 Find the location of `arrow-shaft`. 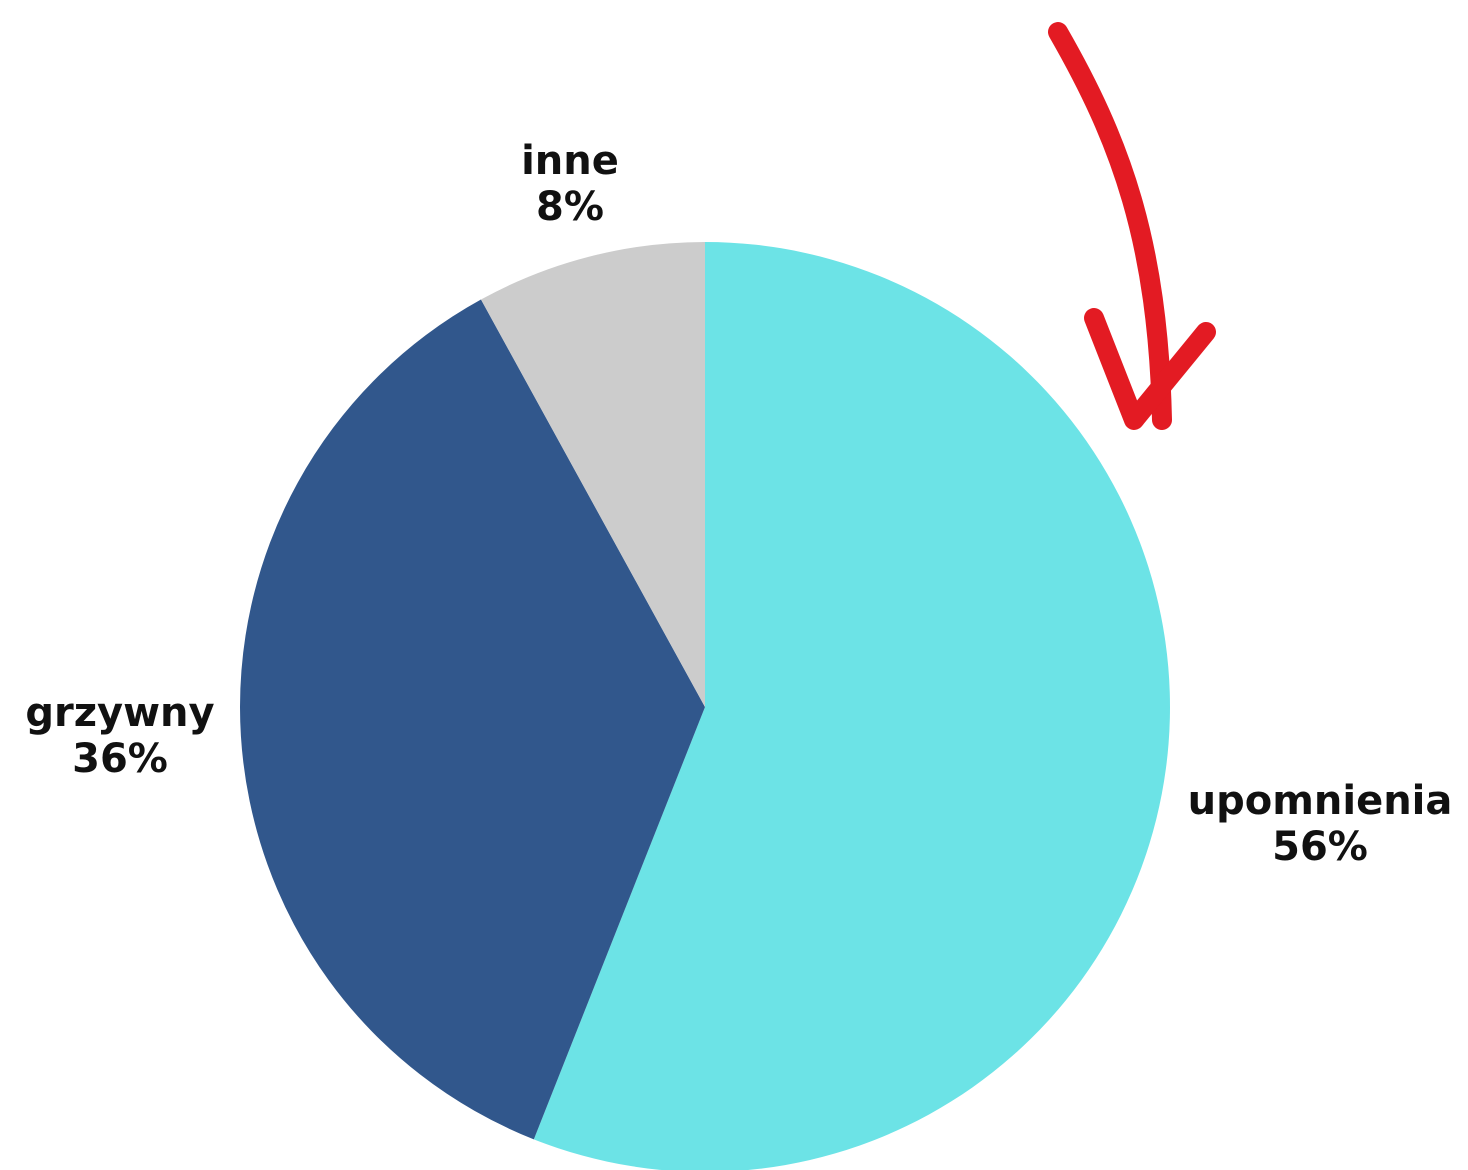

arrow-shaft is located at coordinates (1110, 226).